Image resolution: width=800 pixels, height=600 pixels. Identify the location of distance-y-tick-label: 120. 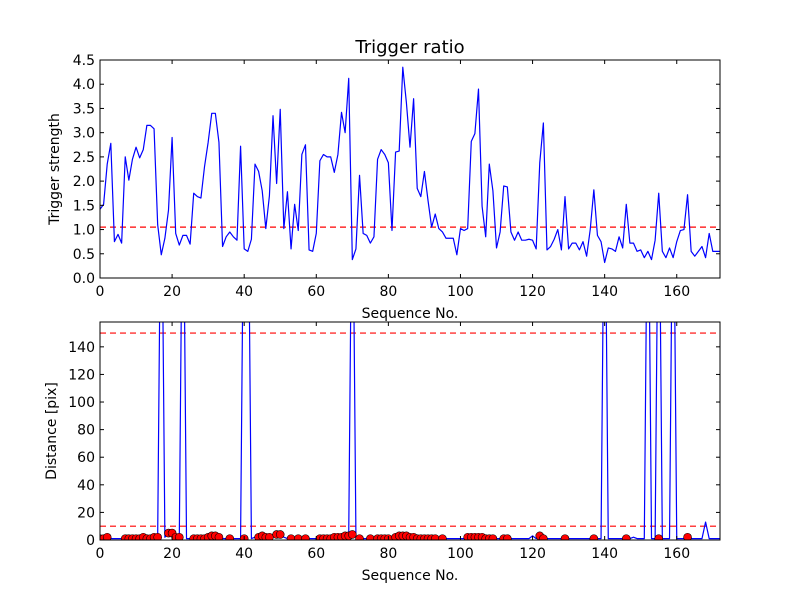
(81, 375).